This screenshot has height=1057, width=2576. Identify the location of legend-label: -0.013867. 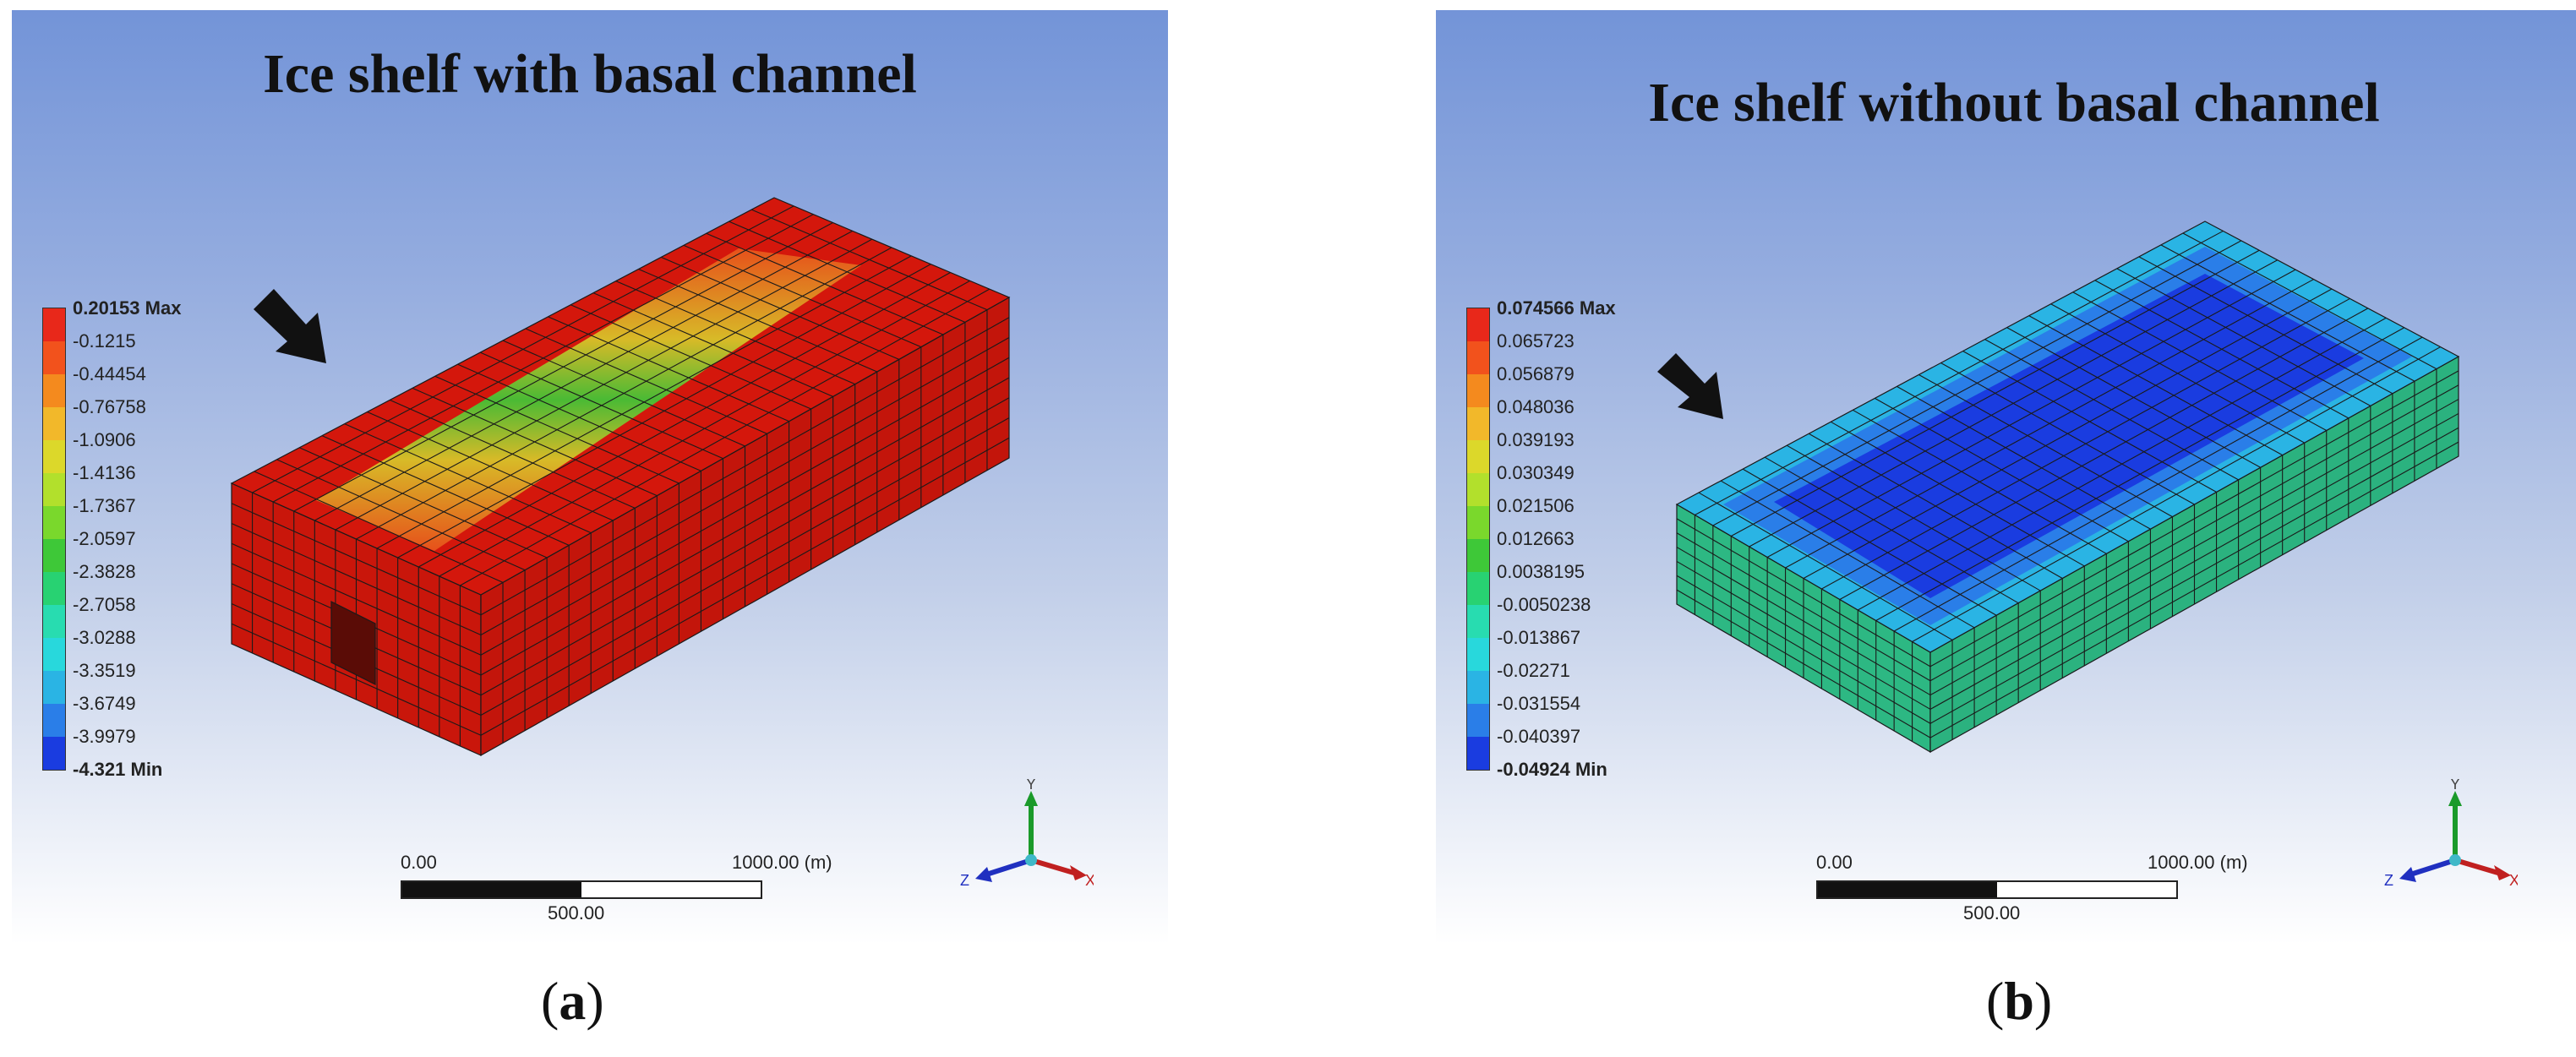
(1539, 637).